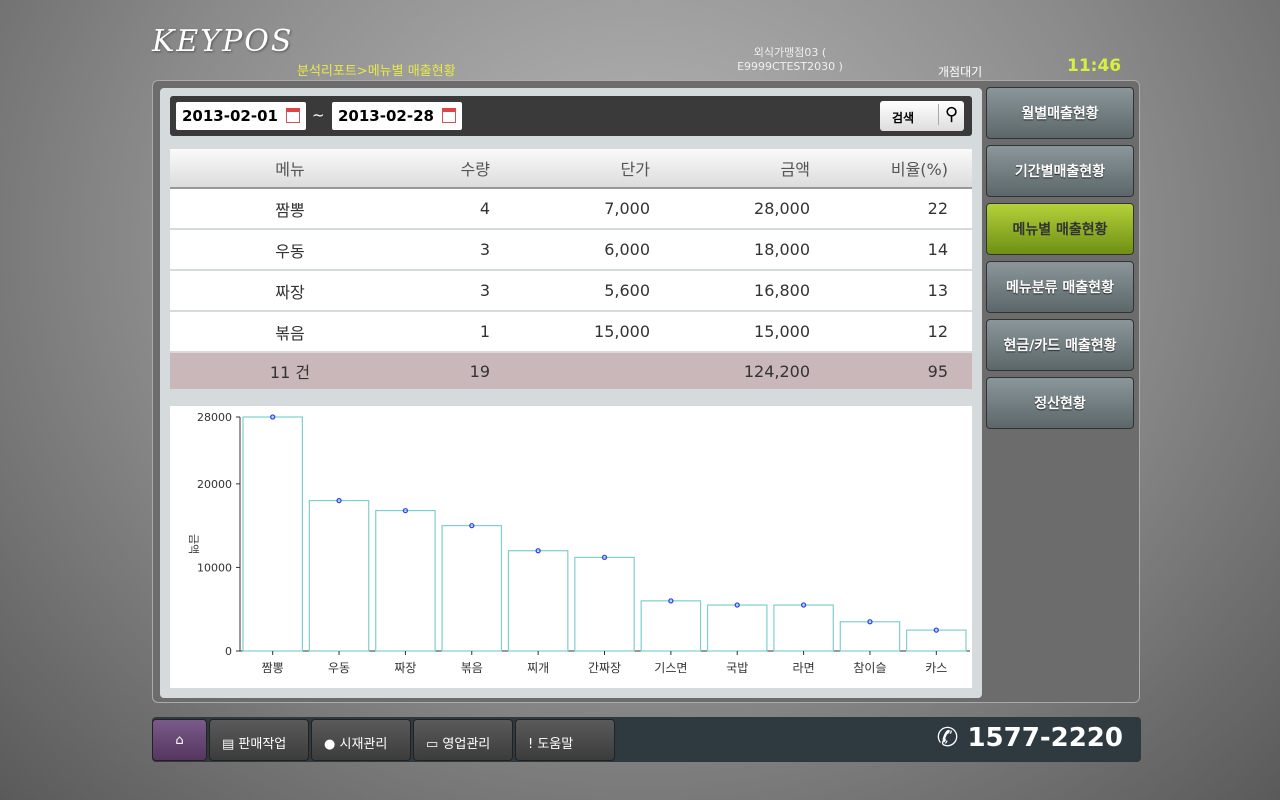  Describe the element at coordinates (450, 169) in the screenshot. I see `col-qty: 수량` at that location.